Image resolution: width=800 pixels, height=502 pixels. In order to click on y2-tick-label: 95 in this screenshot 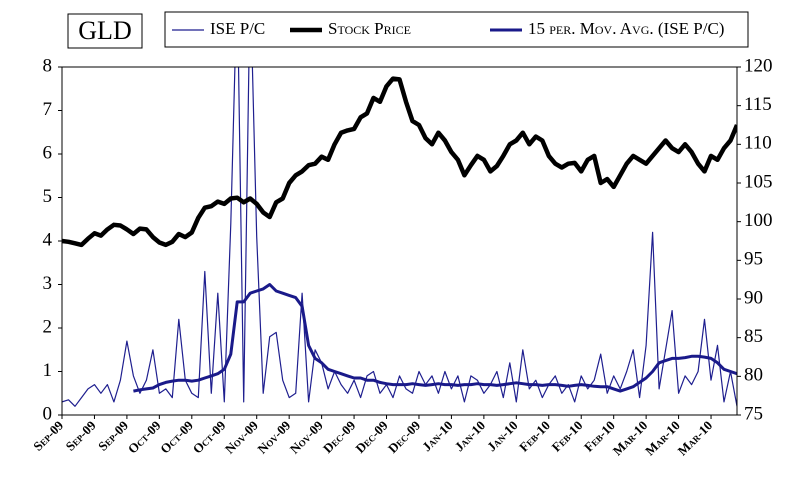, I will do `click(753, 259)`.